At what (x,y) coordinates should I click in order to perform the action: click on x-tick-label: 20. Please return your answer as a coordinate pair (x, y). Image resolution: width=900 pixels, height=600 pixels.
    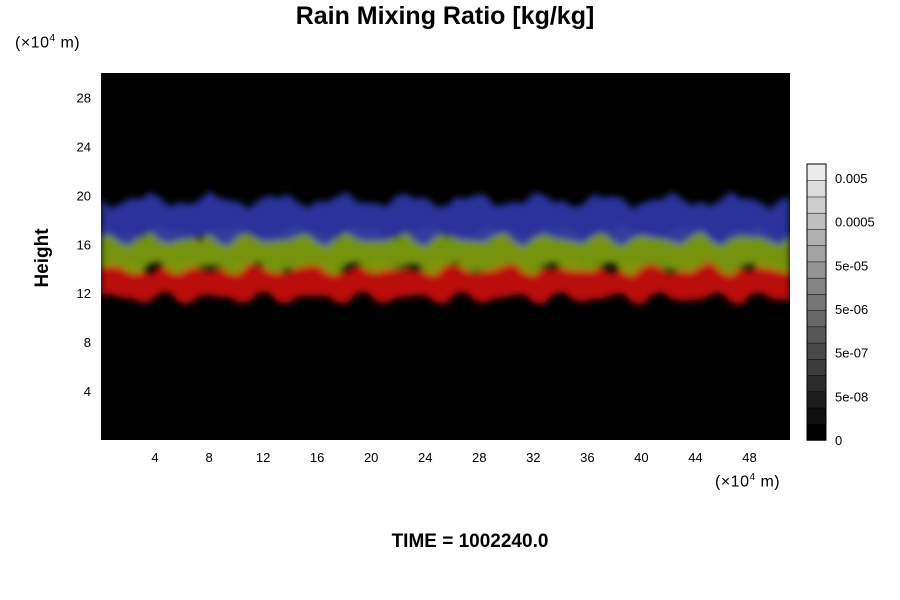
    Looking at the image, I should click on (371, 457).